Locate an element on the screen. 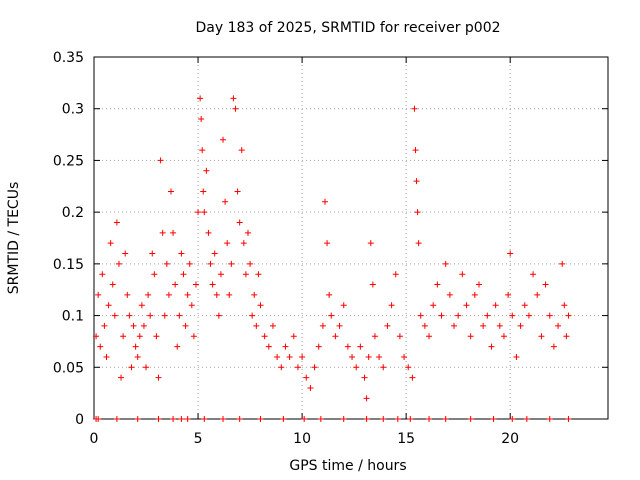 The height and width of the screenshot is (480, 640). y-tick-label: 0.1 is located at coordinates (73, 317).